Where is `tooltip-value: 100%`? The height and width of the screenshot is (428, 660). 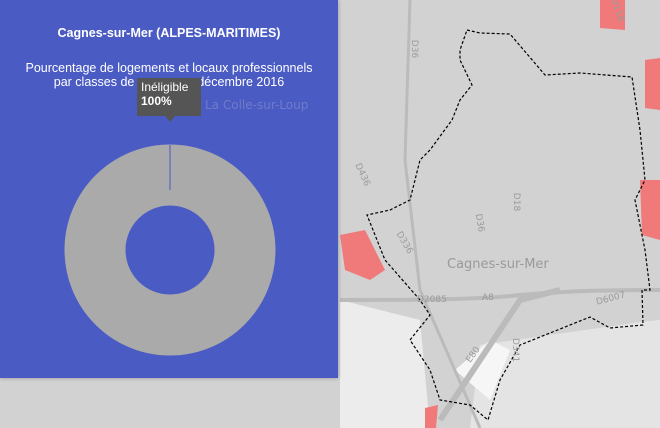
tooltip-value: 100% is located at coordinates (156, 101).